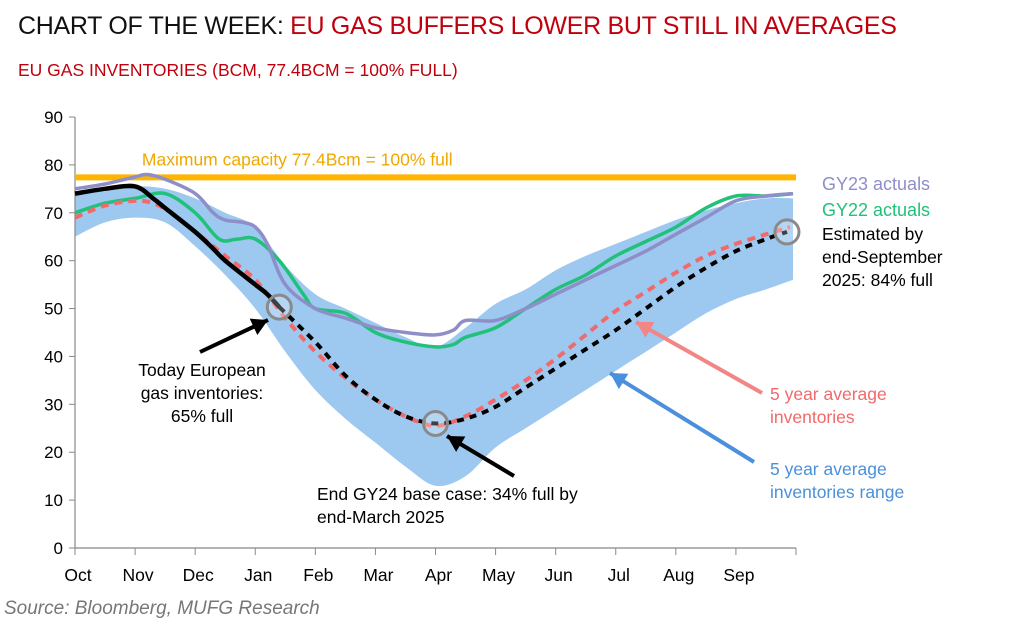  Describe the element at coordinates (877, 280) in the screenshot. I see `estimate-annotation-line: 2025: 84% full` at that location.